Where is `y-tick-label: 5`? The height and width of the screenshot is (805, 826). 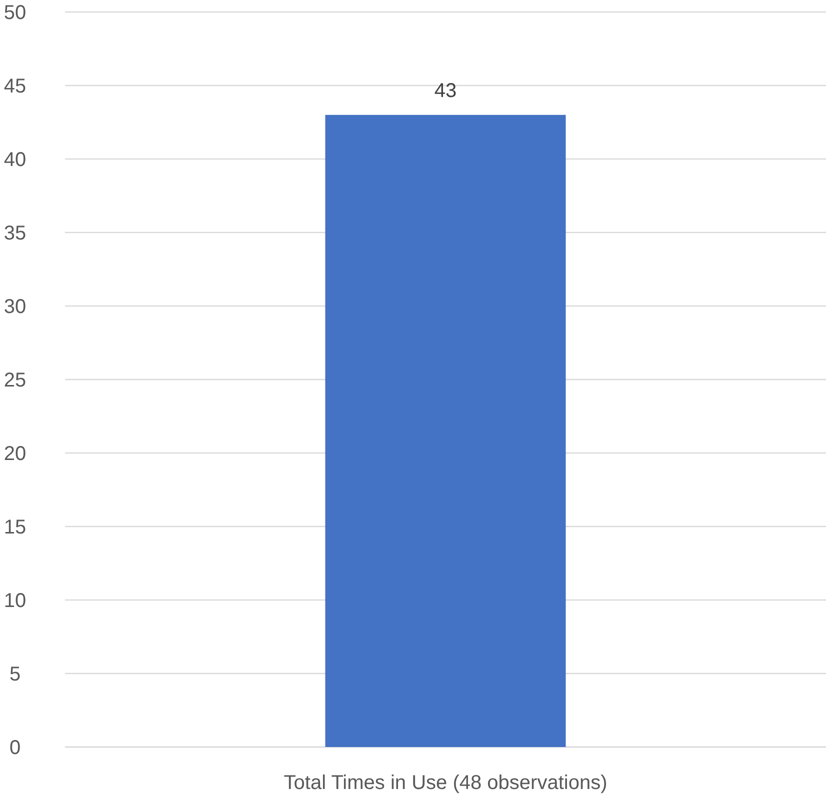 y-tick-label: 5 is located at coordinates (15, 675).